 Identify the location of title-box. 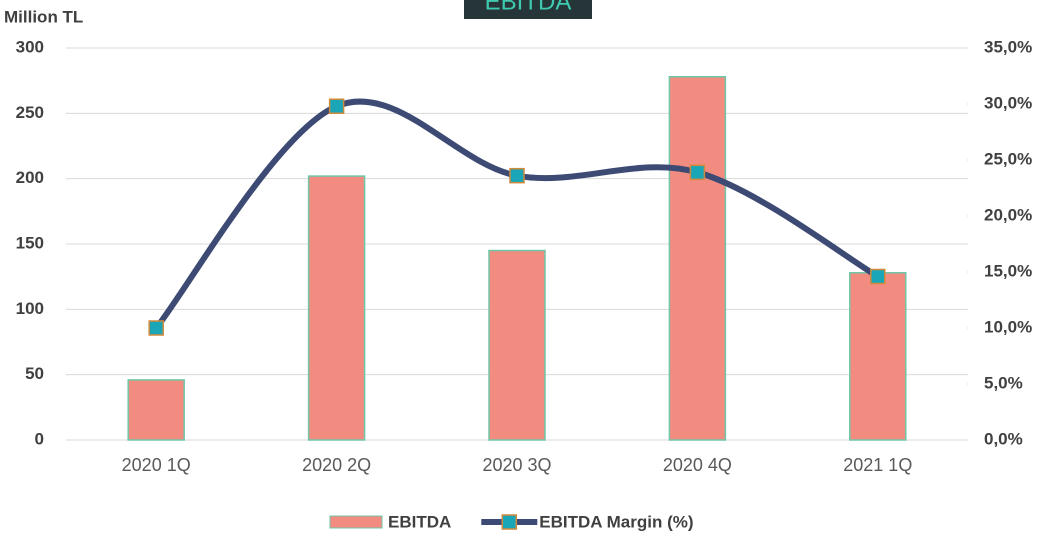
(528, 9).